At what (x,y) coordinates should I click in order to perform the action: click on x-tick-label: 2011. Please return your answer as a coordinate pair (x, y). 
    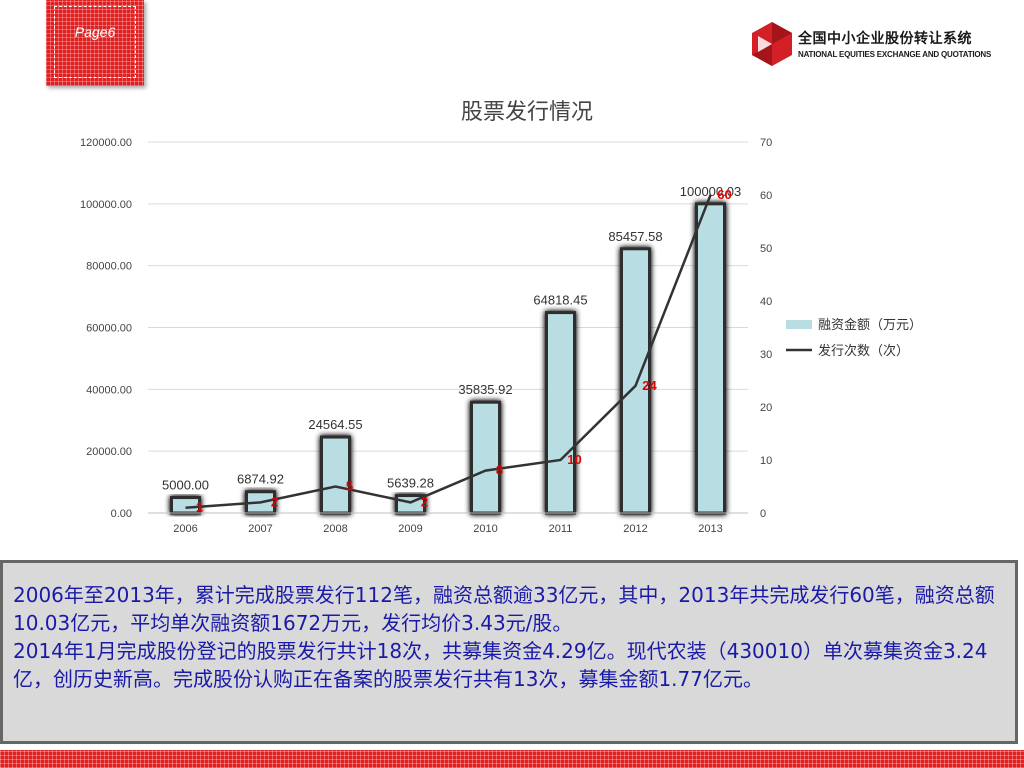
    Looking at the image, I should click on (561, 529).